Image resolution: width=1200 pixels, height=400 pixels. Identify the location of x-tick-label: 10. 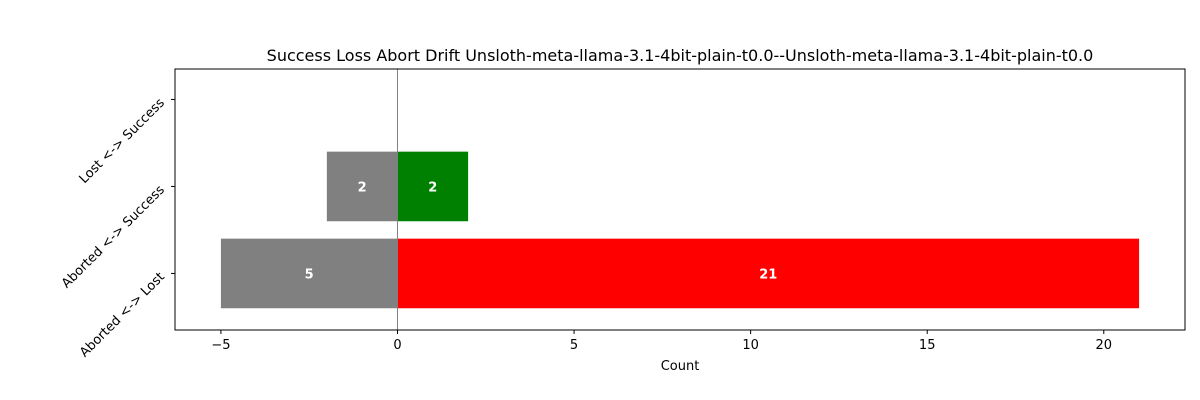
(750, 345).